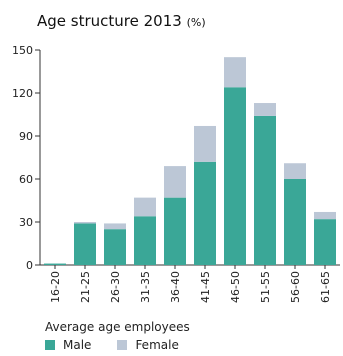 This screenshot has height=356, width=343. I want to click on x-tick-label: 26-30, so click(115, 287).